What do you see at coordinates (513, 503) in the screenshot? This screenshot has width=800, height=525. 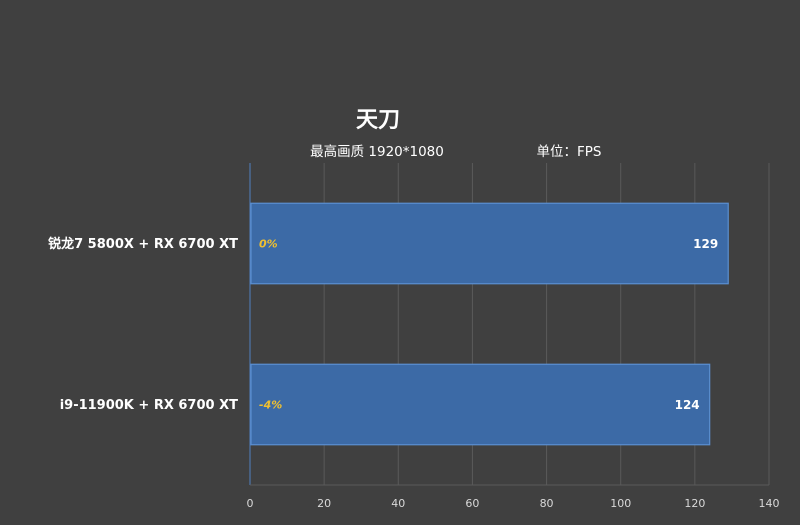 I see `x-axis-ticks: 0 20 40 60 80 100 120 140` at bounding box center [513, 503].